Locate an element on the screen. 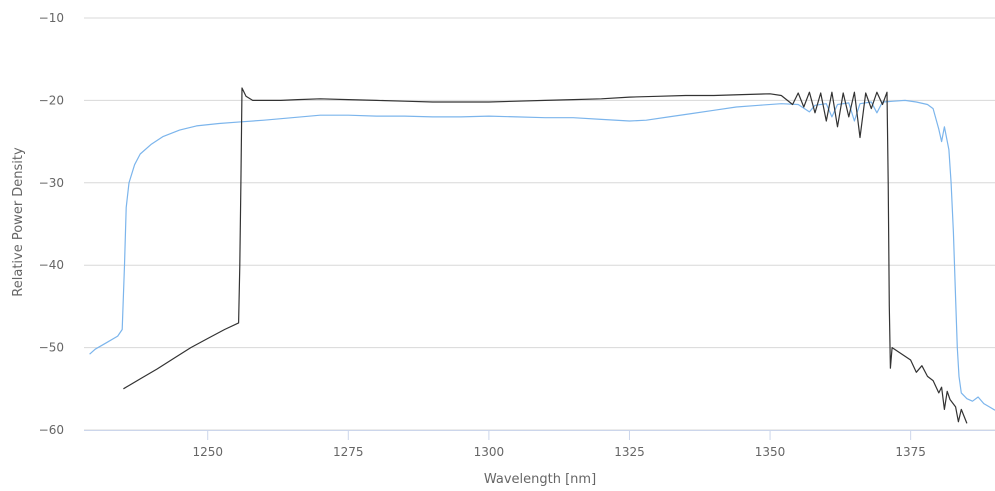 The width and height of the screenshot is (995, 491). y-tick-label: −20 is located at coordinates (51, 100).